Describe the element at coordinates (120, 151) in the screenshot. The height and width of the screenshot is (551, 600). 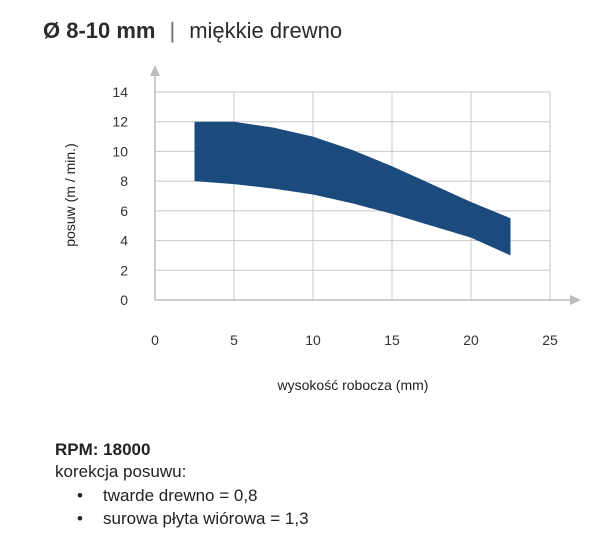
I see `y-tick-label: 10` at that location.